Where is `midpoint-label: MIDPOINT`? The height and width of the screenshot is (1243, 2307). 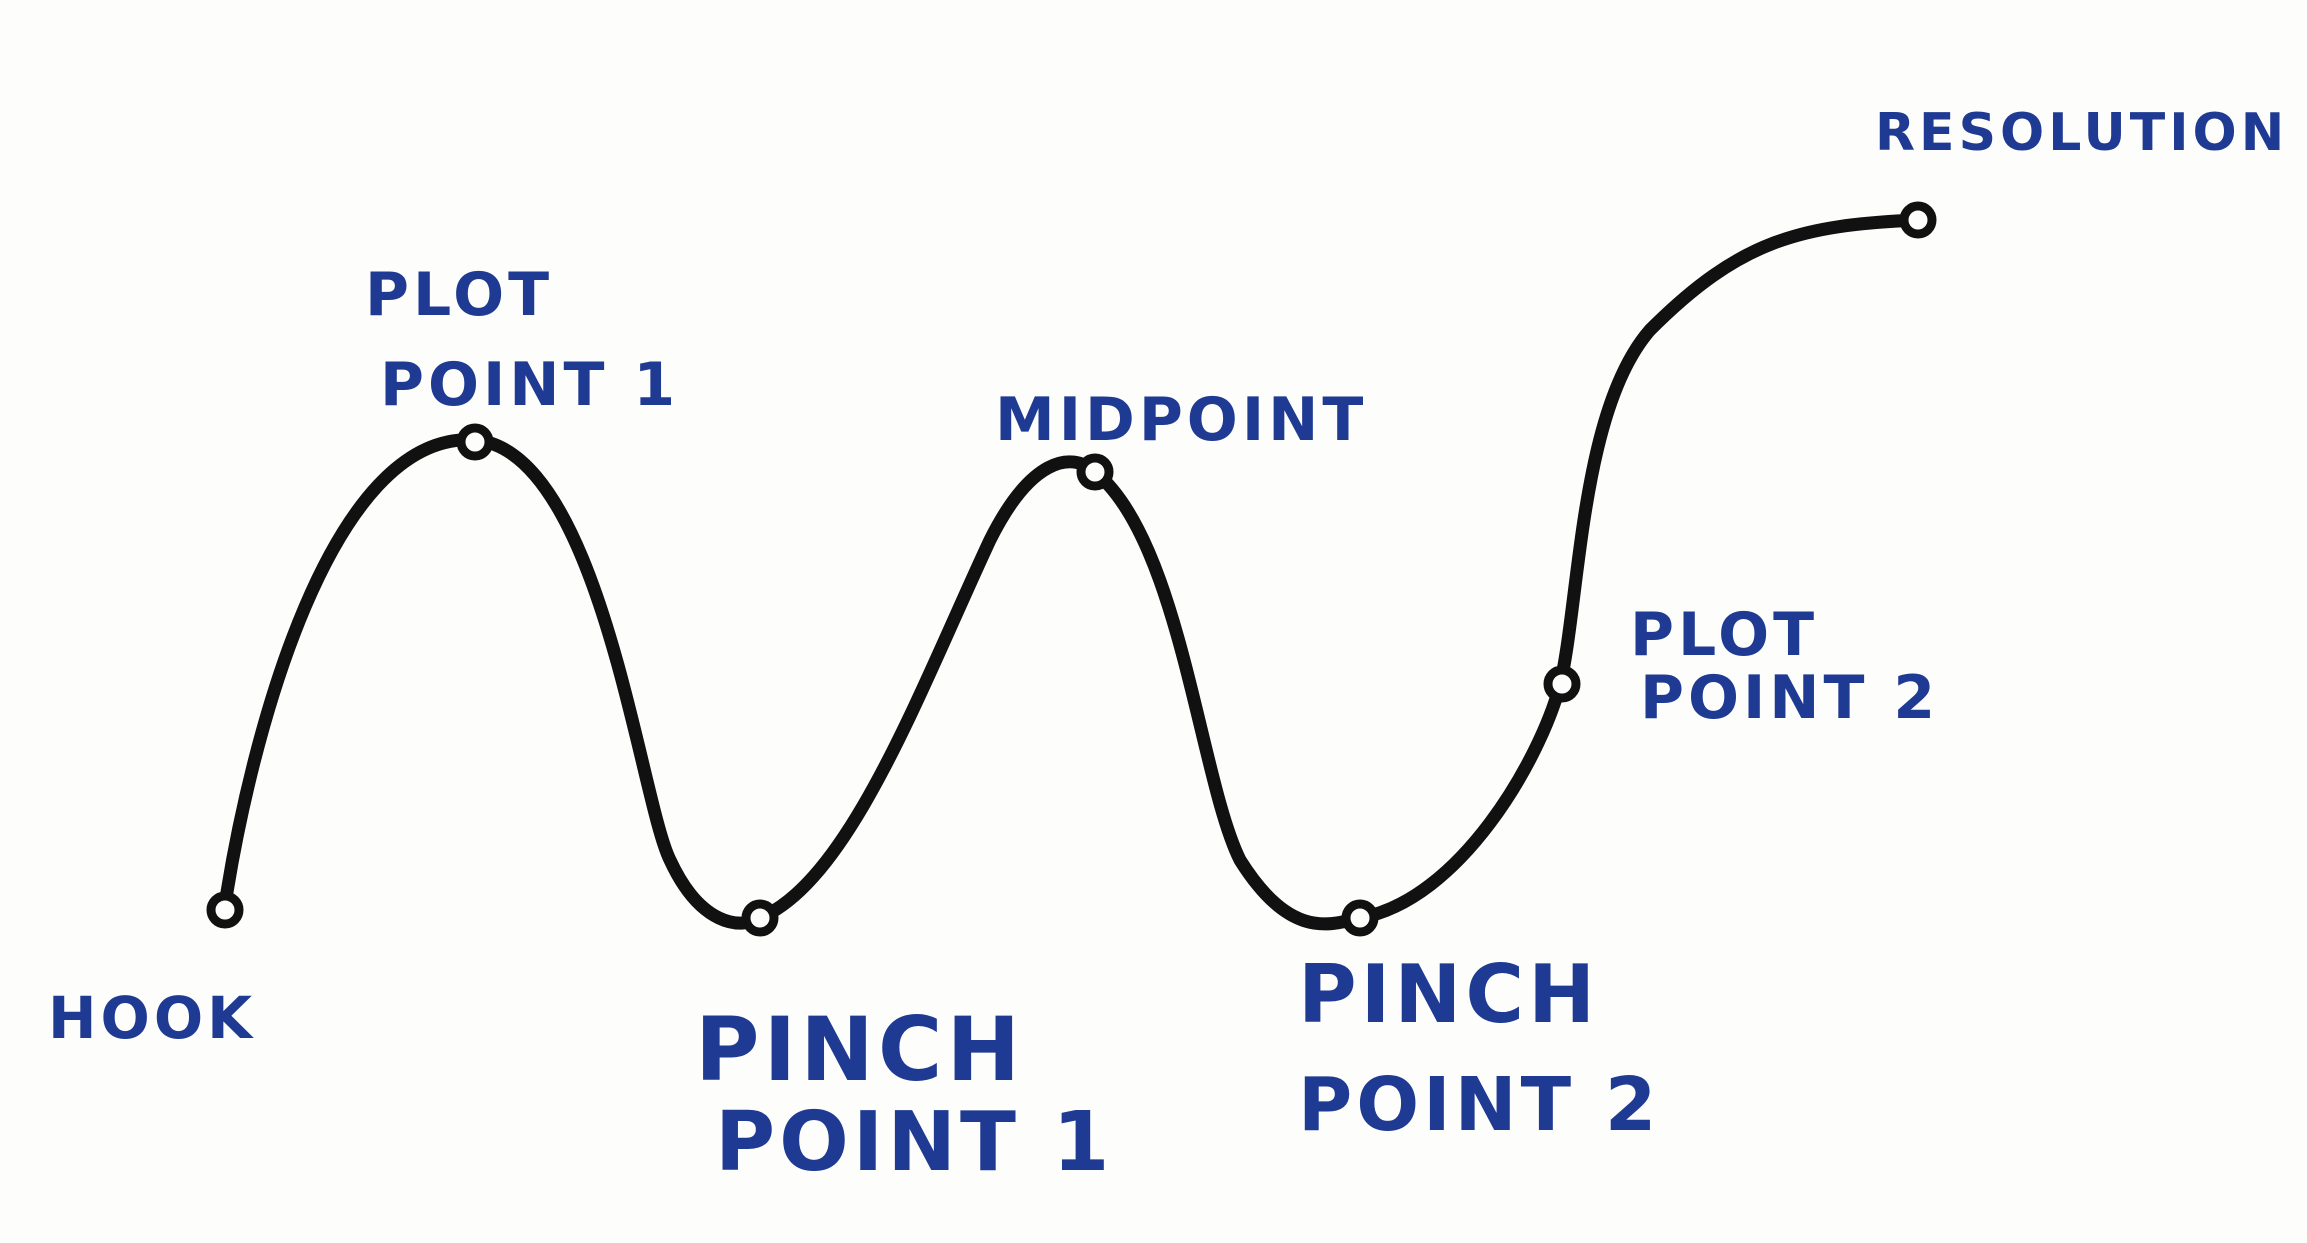 midpoint-label: MIDPOINT is located at coordinates (1181, 420).